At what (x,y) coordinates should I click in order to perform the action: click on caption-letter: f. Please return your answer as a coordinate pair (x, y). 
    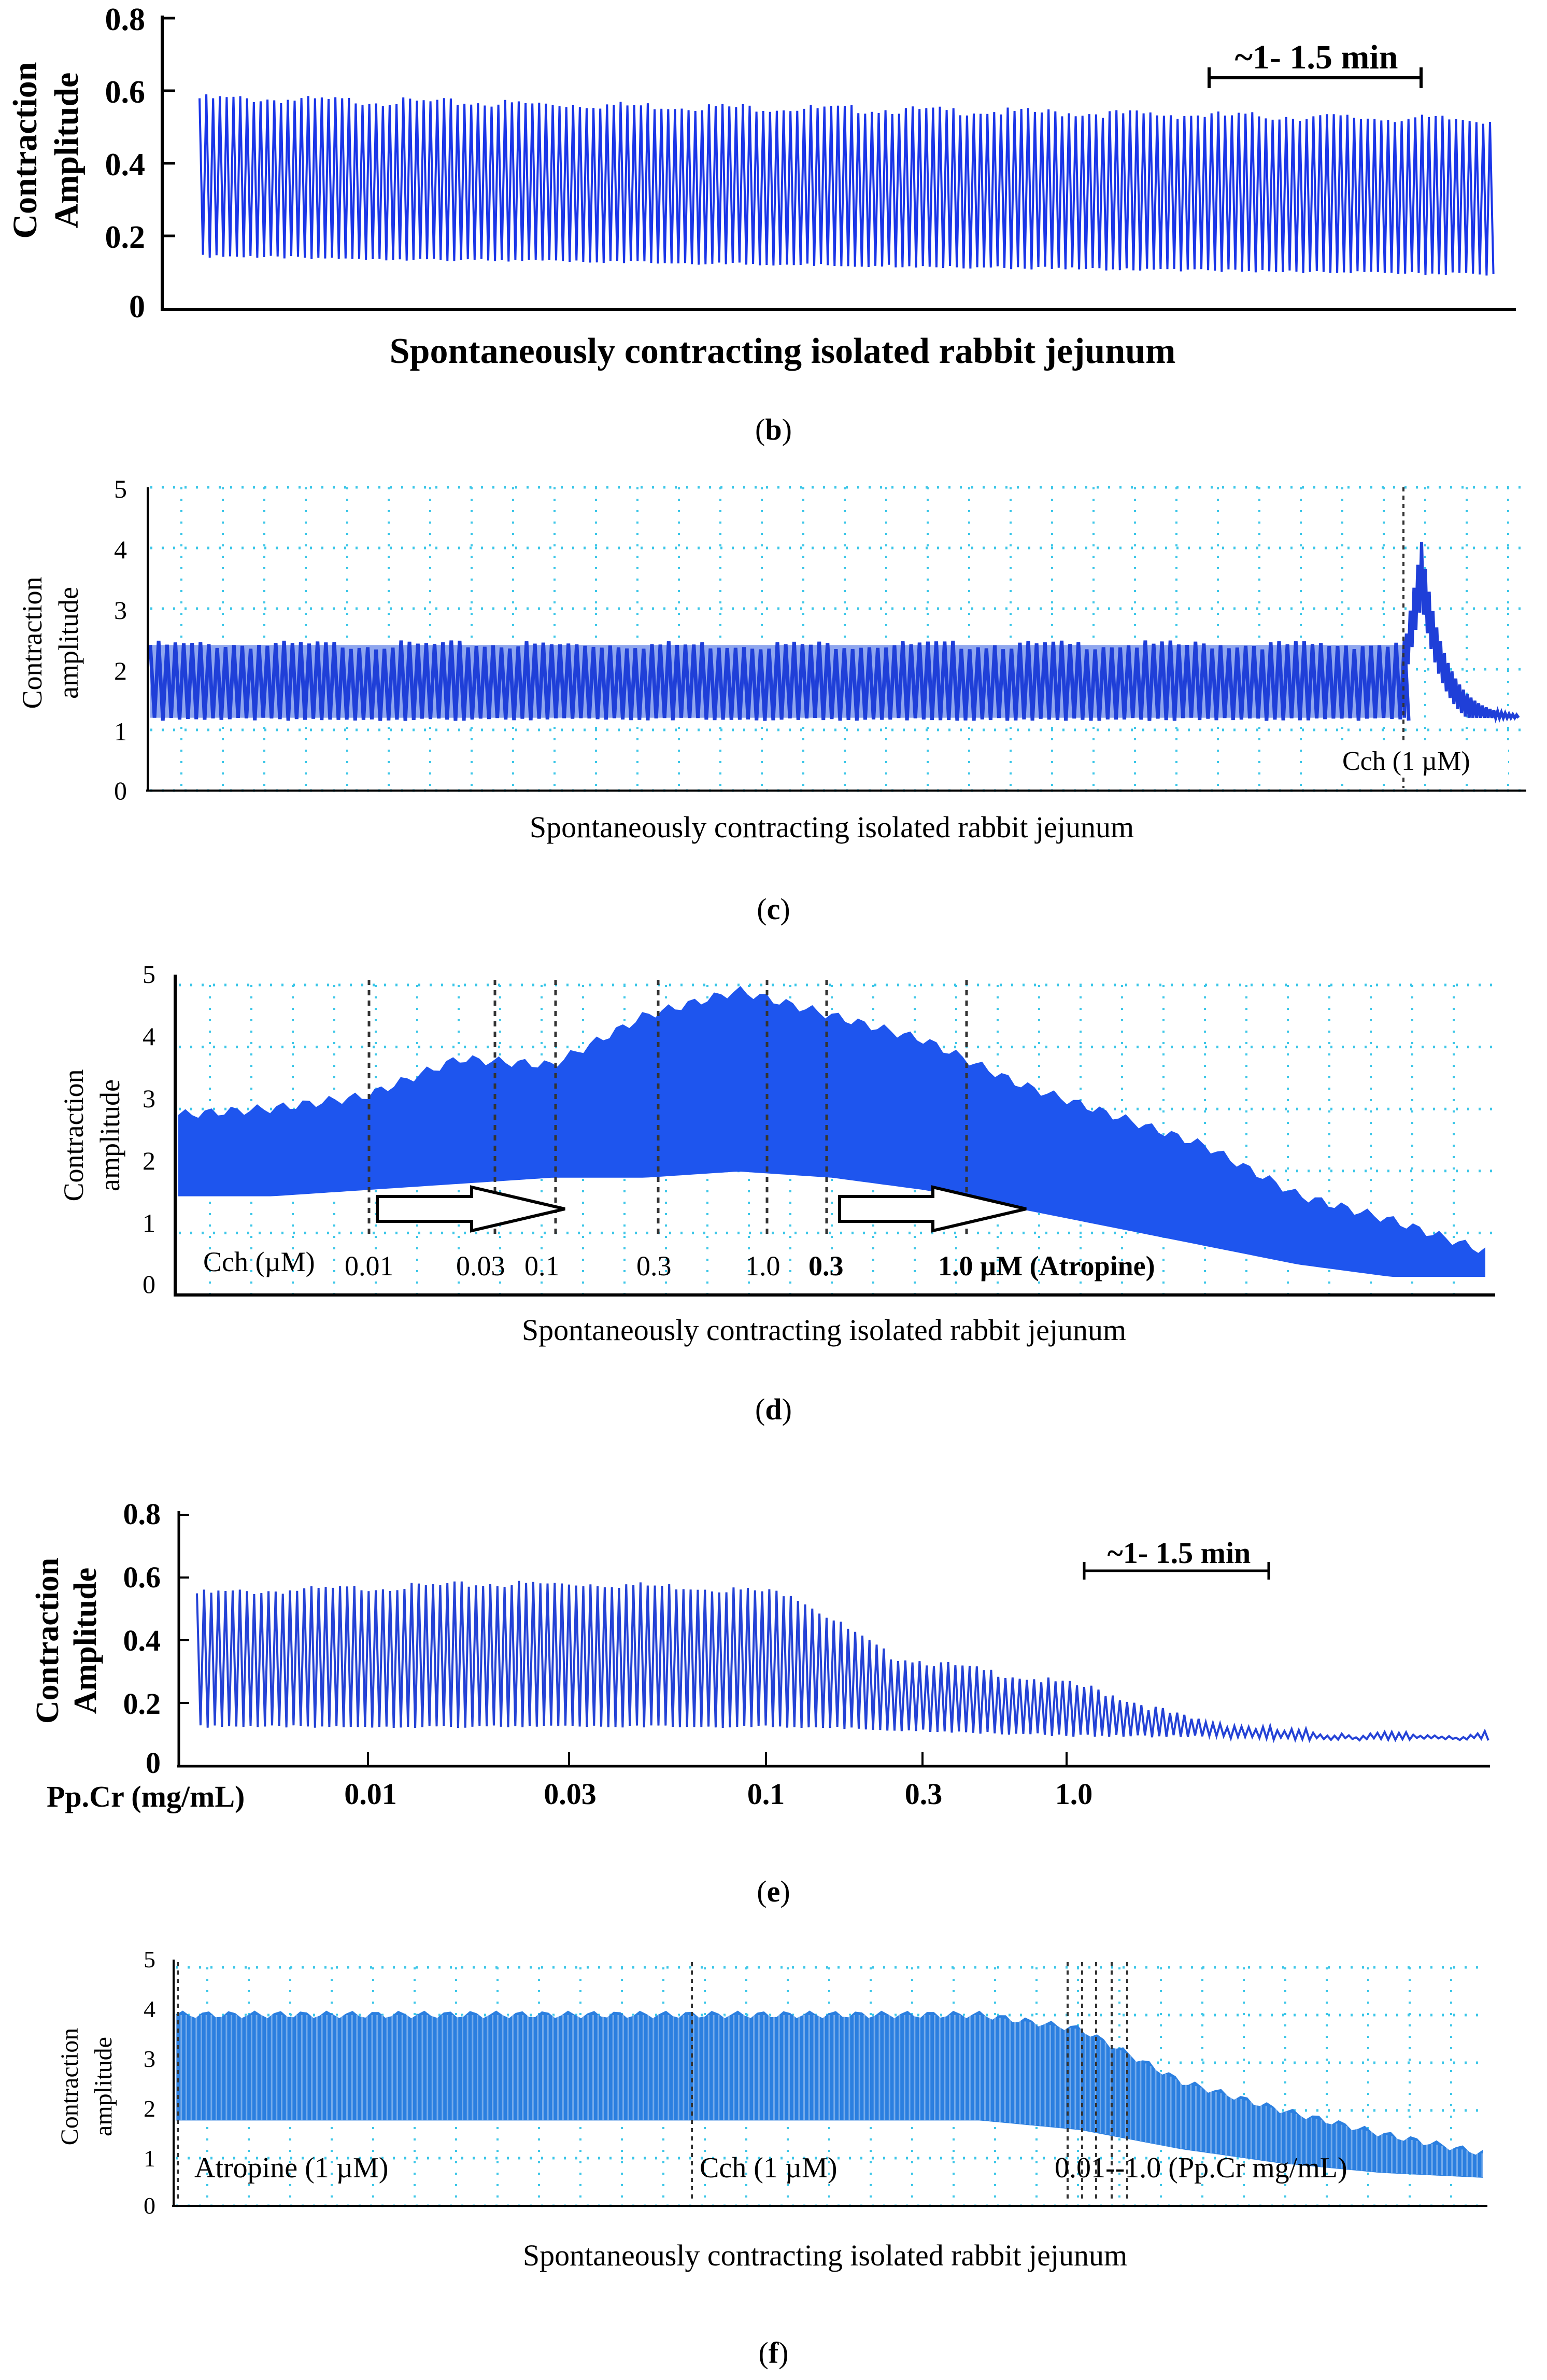
    Looking at the image, I should click on (774, 2353).